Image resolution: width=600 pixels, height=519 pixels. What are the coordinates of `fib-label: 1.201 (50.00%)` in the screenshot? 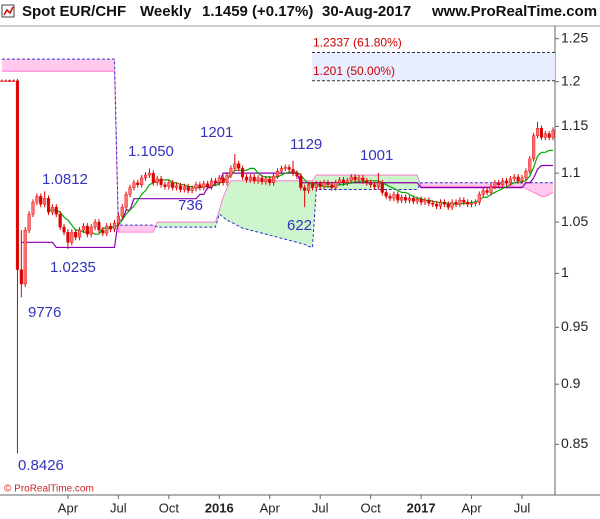 It's located at (354, 71).